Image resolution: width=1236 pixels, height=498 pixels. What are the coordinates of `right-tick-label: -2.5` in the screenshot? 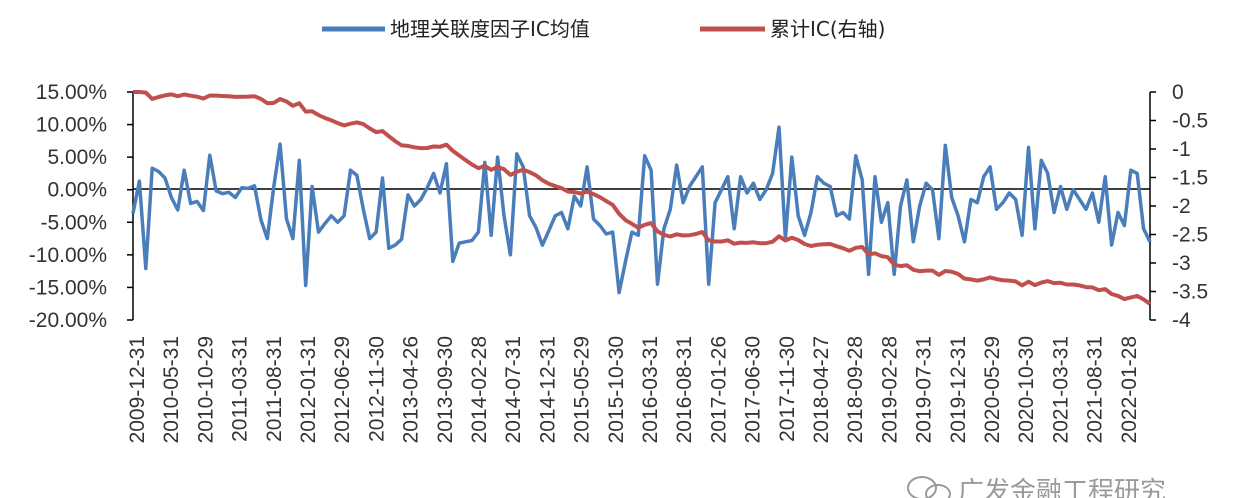 It's located at (1190, 235).